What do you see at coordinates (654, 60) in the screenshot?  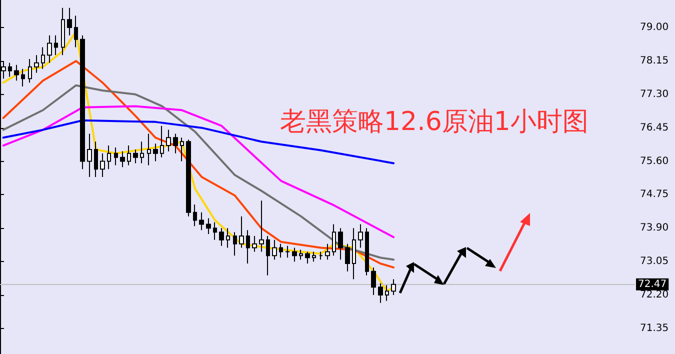 I see `y-tick-label: 78.15` at bounding box center [654, 60].